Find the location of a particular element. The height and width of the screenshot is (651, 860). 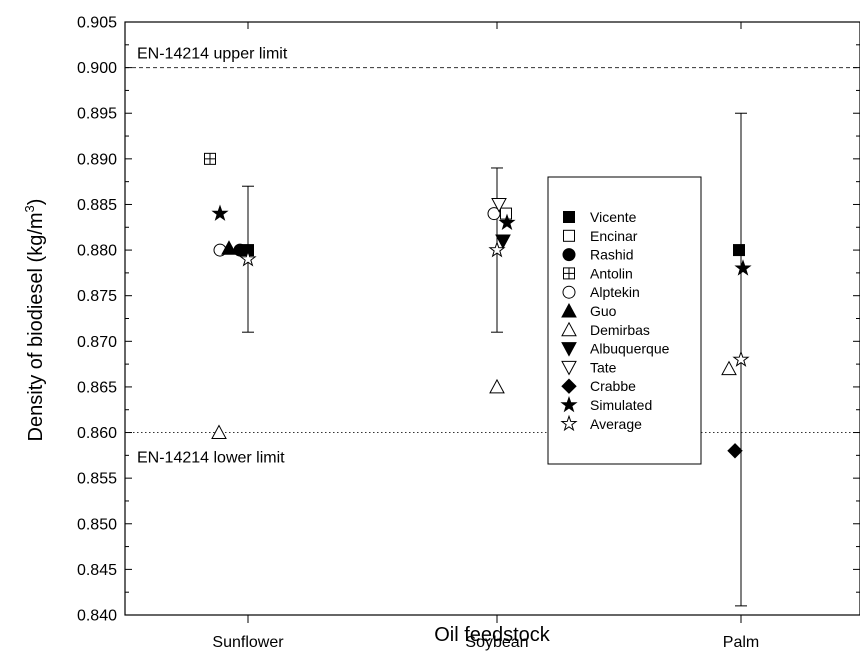

legend-label-tate: Tate is located at coordinates (603, 367).